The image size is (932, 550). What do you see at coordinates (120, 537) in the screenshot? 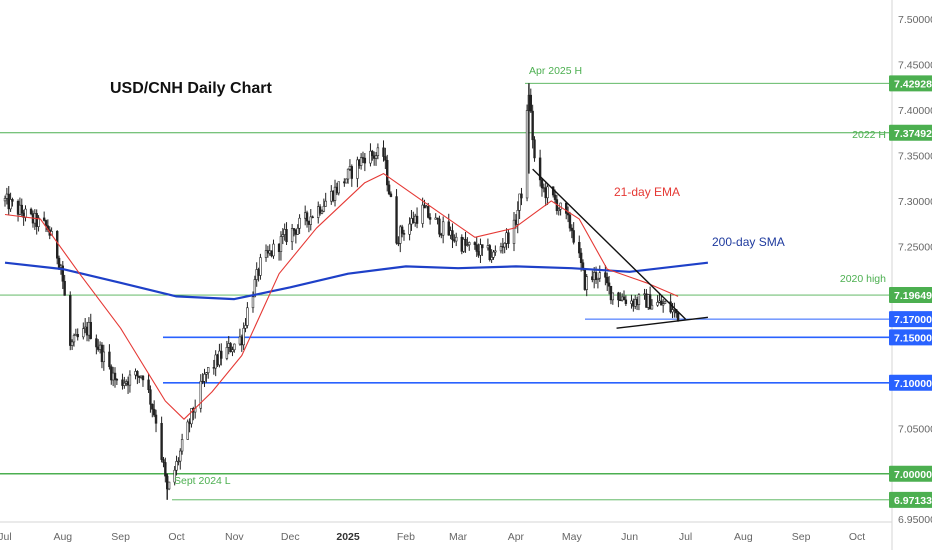
I see `x-tick-label: Sep` at bounding box center [120, 537].